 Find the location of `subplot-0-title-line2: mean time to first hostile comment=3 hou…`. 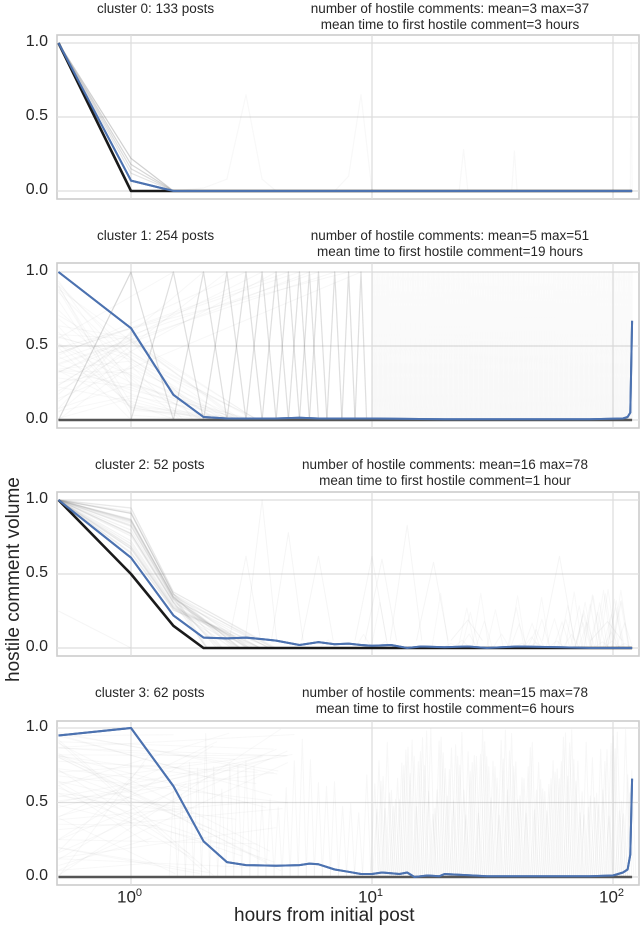

subplot-0-title-line2: mean time to first hostile comment=3 hou… is located at coordinates (450, 24).